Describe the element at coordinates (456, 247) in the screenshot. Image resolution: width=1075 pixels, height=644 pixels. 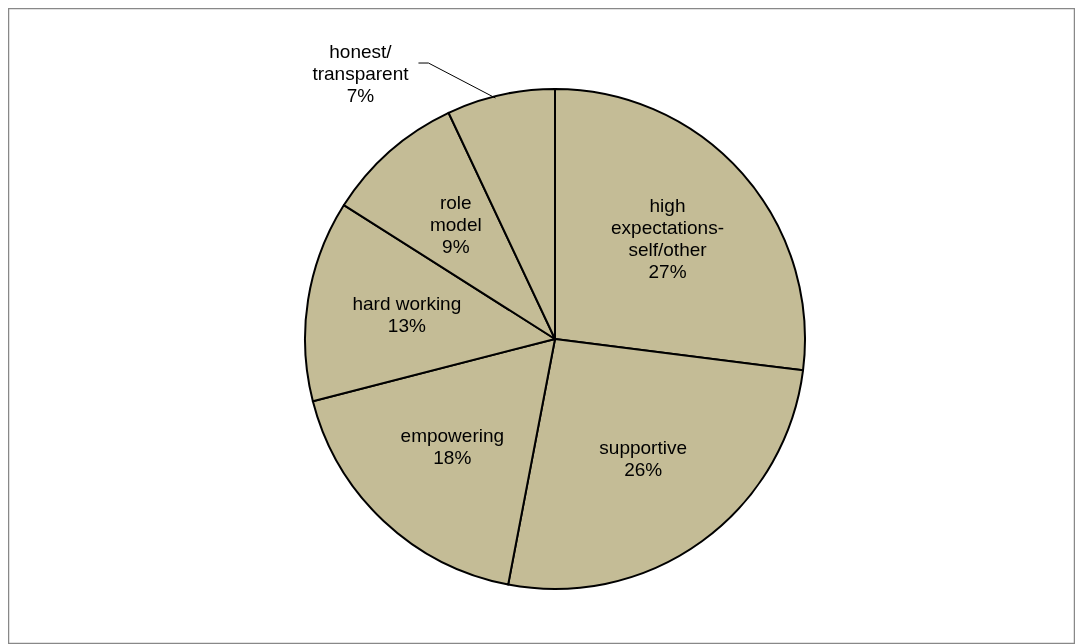
I see `data-label: 9%` at that location.